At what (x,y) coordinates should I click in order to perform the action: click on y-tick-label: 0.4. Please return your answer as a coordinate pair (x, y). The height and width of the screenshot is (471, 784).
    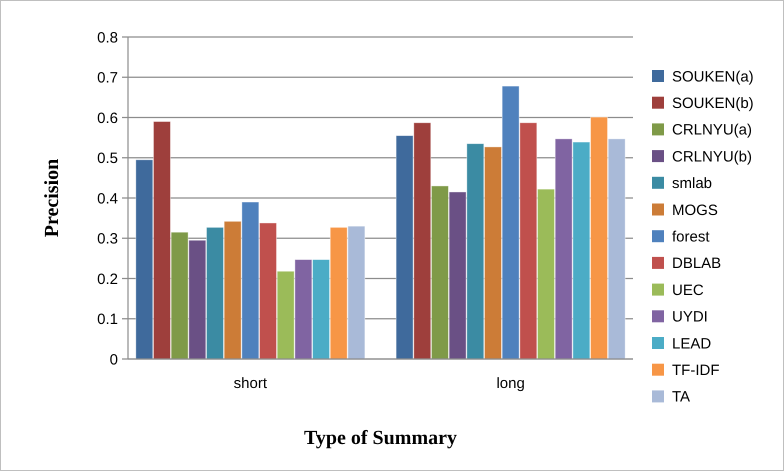
    Looking at the image, I should click on (107, 199).